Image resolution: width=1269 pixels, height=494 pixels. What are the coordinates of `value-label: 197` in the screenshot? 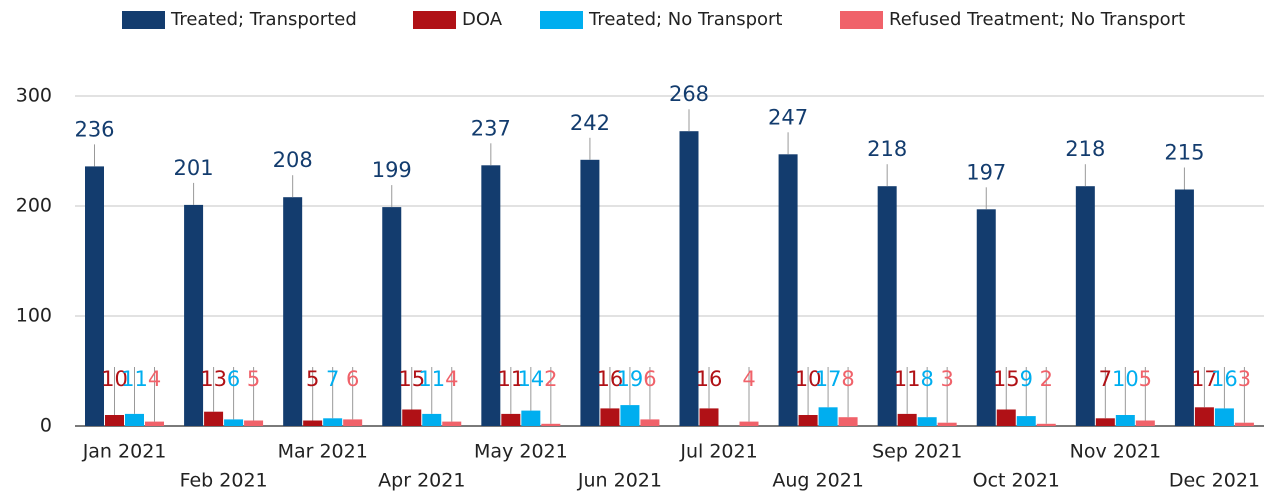 It's located at (986, 172).